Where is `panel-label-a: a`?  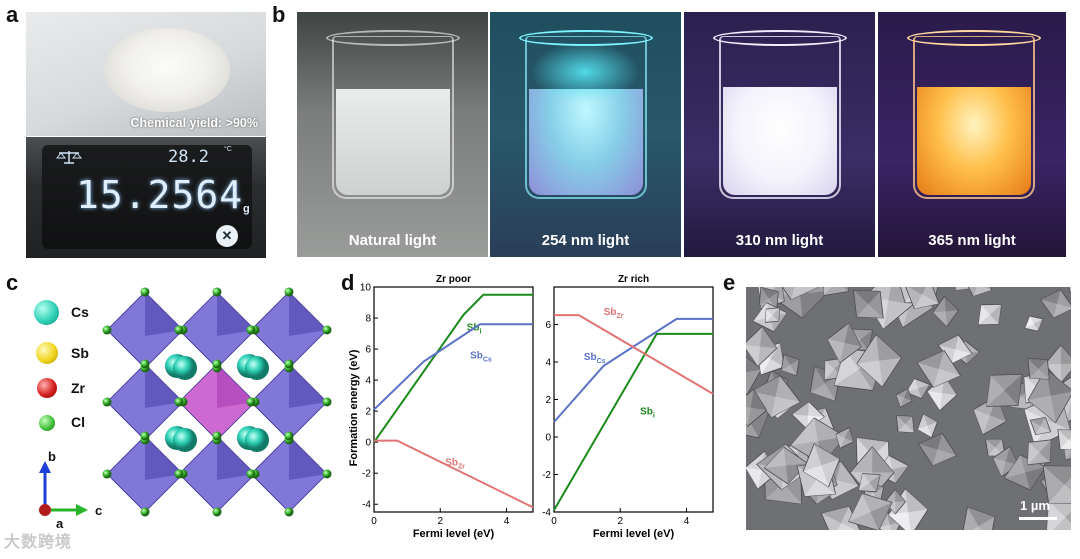 panel-label-a: a is located at coordinates (12, 14).